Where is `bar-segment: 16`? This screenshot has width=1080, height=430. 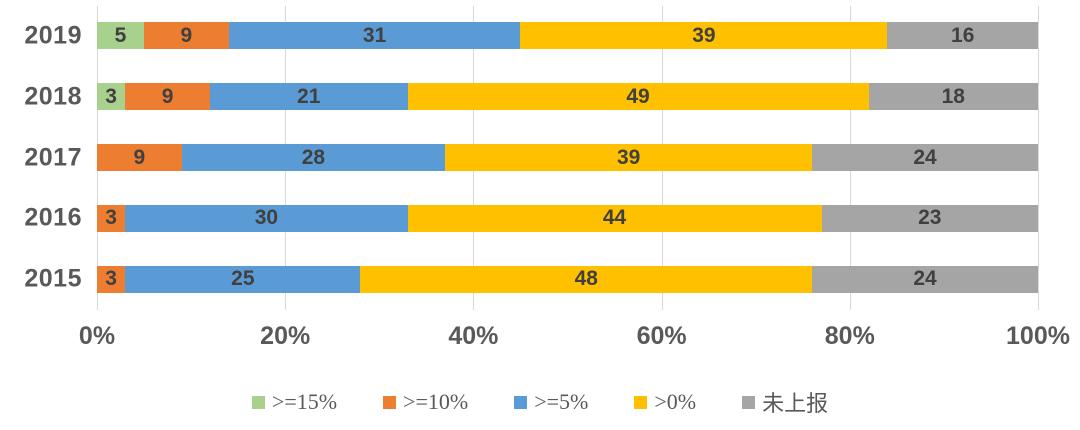
bar-segment: 16 is located at coordinates (962, 36).